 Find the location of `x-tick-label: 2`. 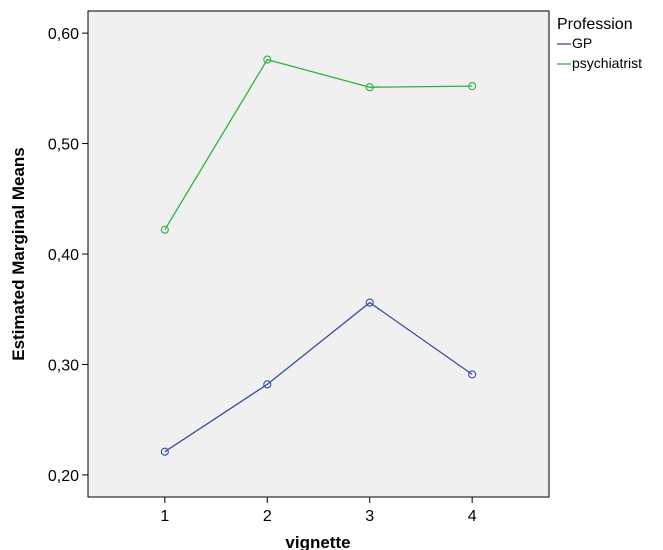

x-tick-label: 2 is located at coordinates (267, 516).